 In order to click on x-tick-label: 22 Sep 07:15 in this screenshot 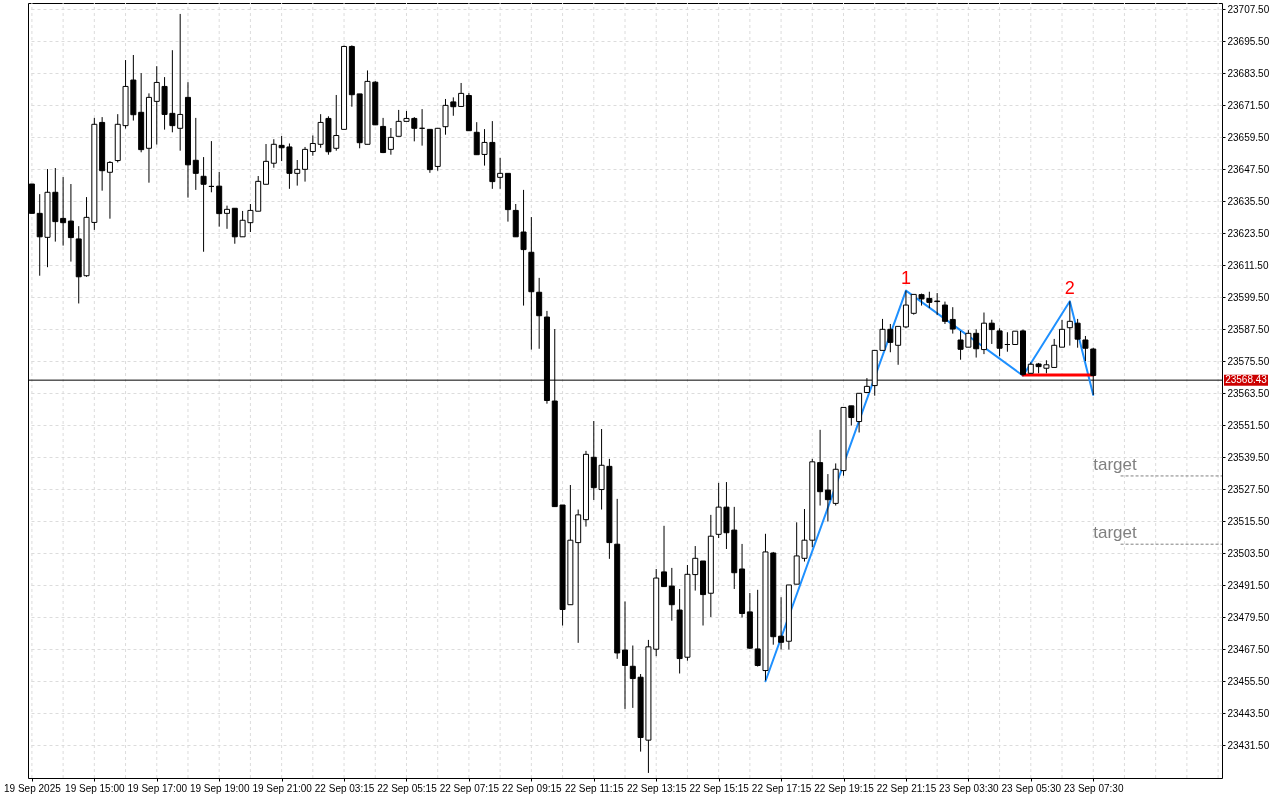, I will do `click(469, 788)`.